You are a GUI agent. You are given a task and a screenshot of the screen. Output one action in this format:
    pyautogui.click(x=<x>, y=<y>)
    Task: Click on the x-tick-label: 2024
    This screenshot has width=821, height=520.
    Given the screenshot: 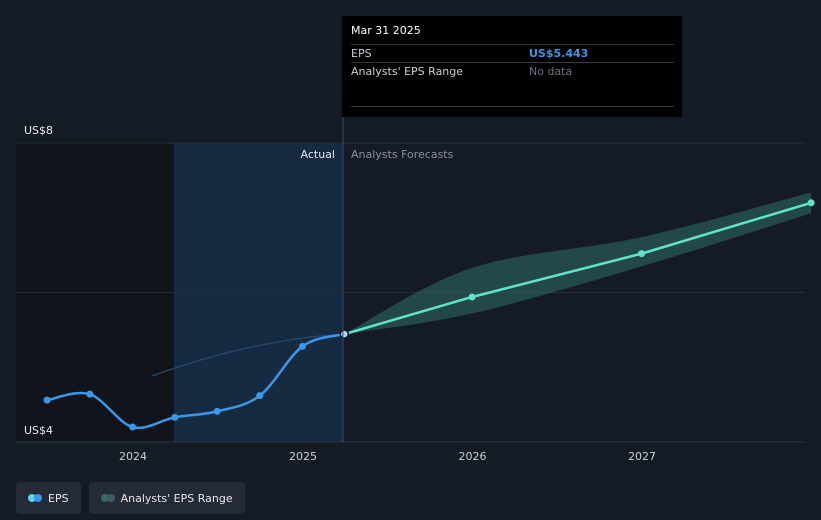 What is the action you would take?
    pyautogui.click(x=133, y=456)
    